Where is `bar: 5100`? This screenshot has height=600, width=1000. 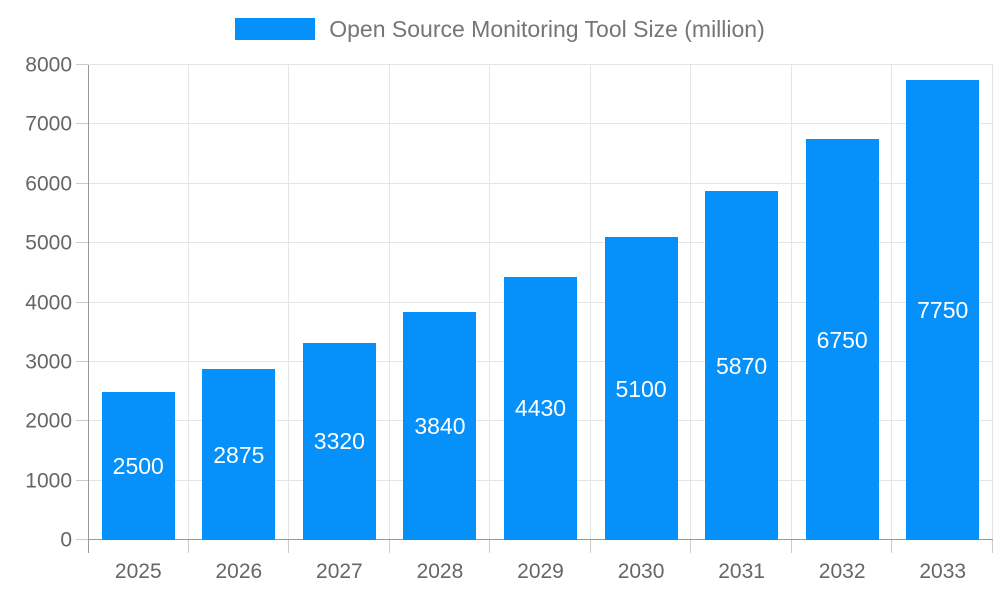
bar: 5100 is located at coordinates (641, 388).